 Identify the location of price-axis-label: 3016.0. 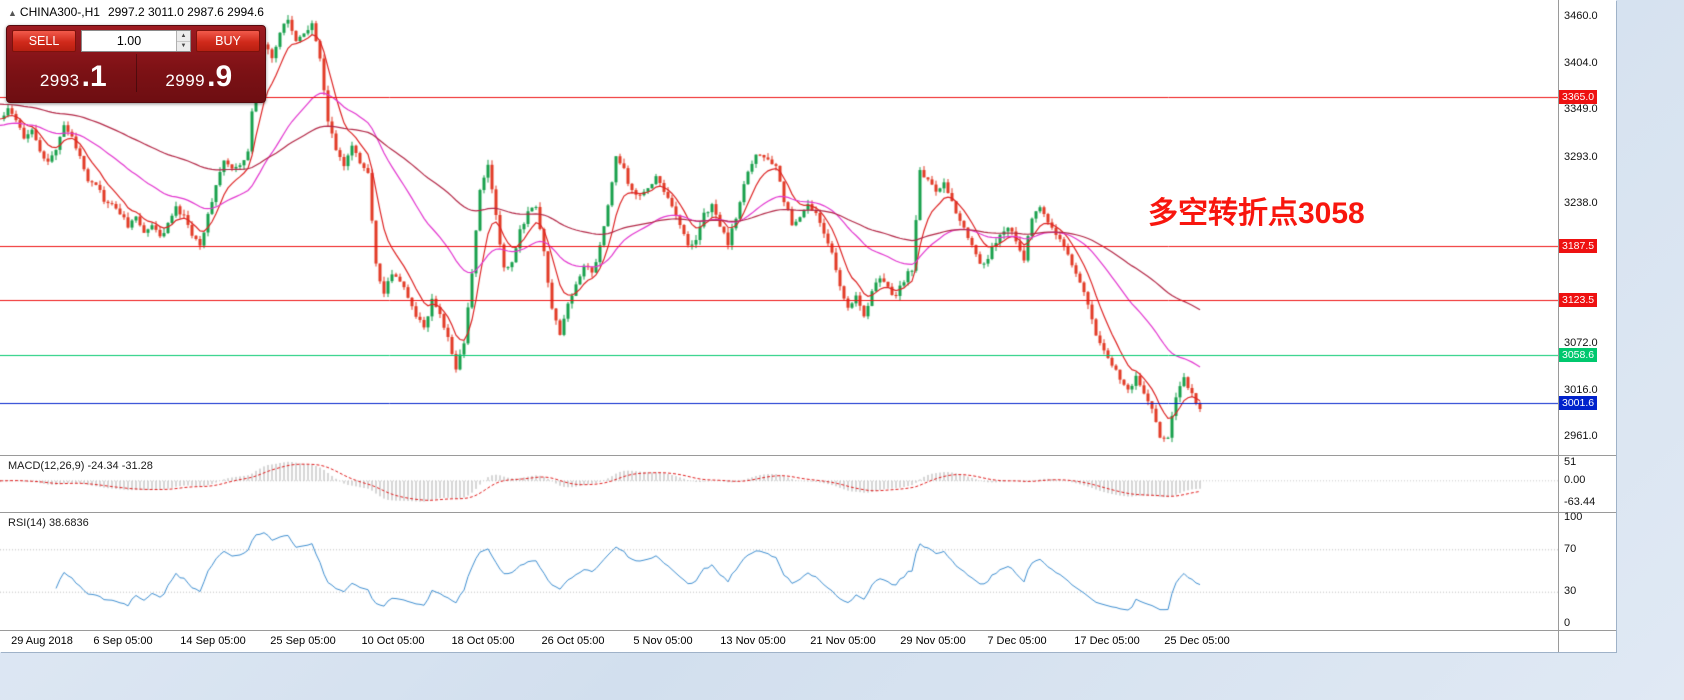
(1581, 389).